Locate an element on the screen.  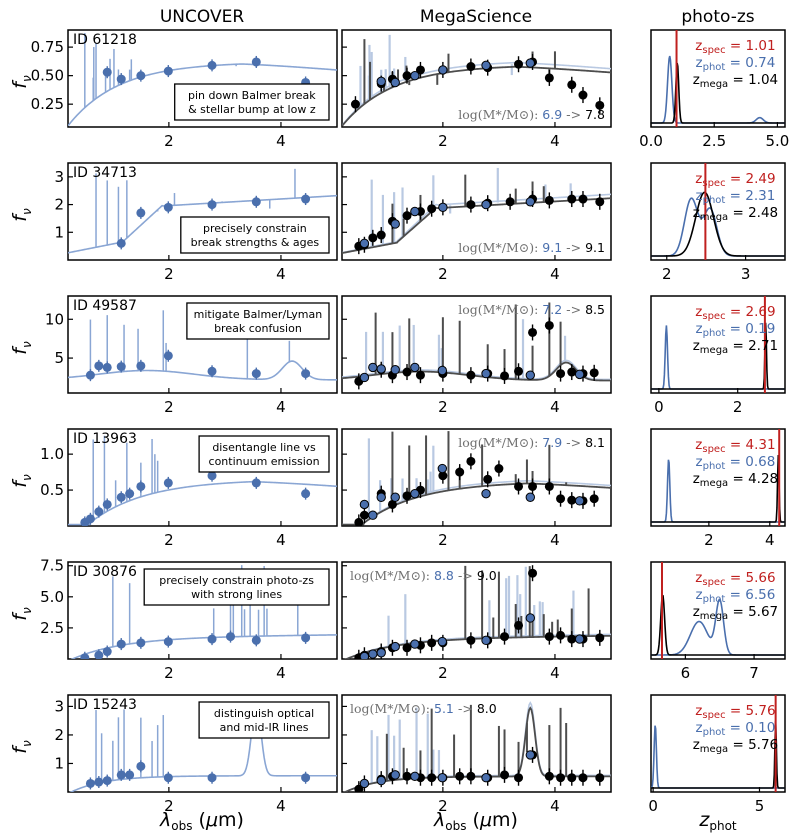
pz-xtick-label: 0 is located at coordinates (659, 407).